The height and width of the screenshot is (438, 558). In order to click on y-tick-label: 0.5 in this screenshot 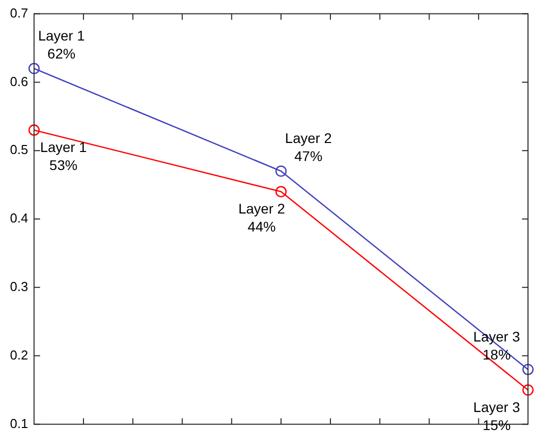, I will do `click(19, 150)`.